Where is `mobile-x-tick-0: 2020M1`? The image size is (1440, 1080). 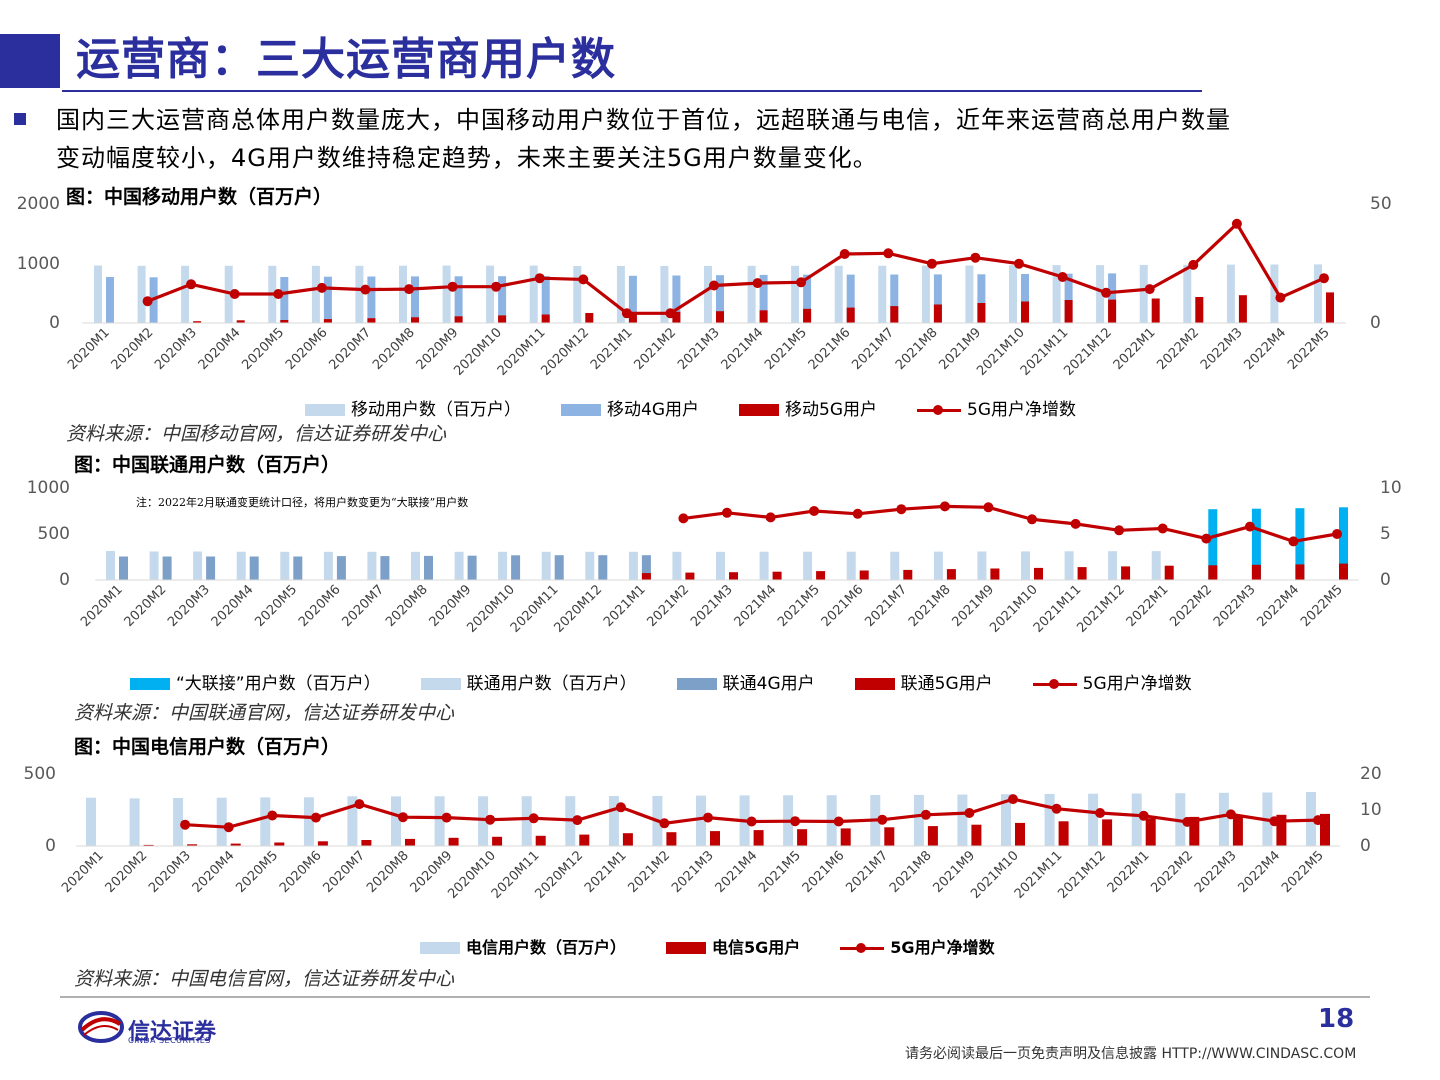 mobile-x-tick-0: 2020M1 is located at coordinates (89, 349).